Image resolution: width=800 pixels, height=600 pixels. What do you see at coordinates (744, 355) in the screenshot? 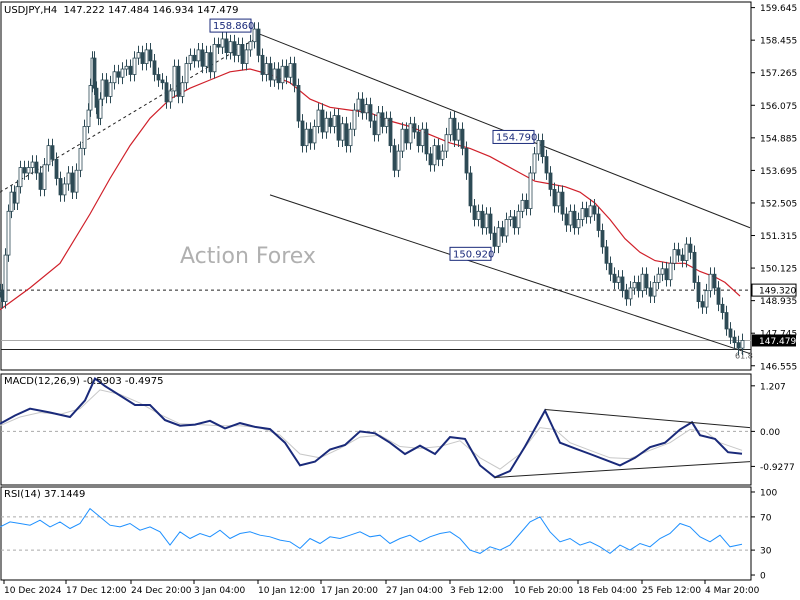
I see `fib-level-label: 61.8` at bounding box center [744, 355].